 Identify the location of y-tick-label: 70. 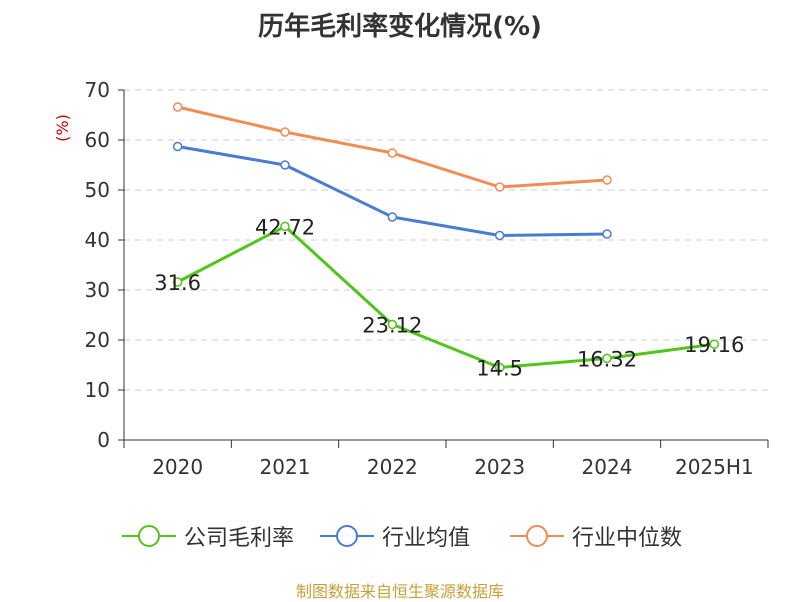
(97, 90).